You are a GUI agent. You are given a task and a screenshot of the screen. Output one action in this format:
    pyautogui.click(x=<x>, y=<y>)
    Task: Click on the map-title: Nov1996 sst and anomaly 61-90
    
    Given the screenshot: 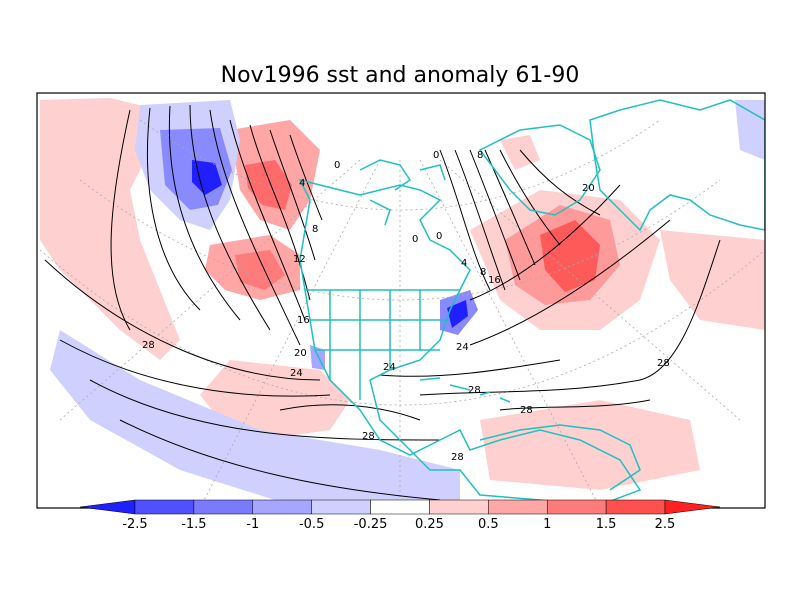 What is the action you would take?
    pyautogui.click(x=400, y=75)
    